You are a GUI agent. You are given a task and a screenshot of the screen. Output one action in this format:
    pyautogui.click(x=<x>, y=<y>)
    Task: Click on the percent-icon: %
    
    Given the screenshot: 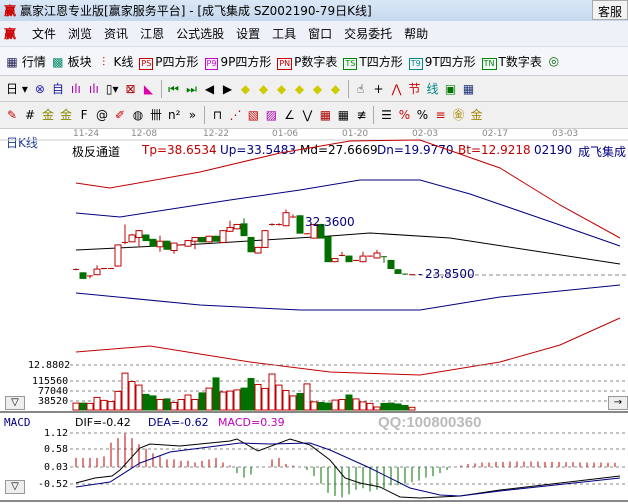 What is the action you would take?
    pyautogui.click(x=422, y=115)
    